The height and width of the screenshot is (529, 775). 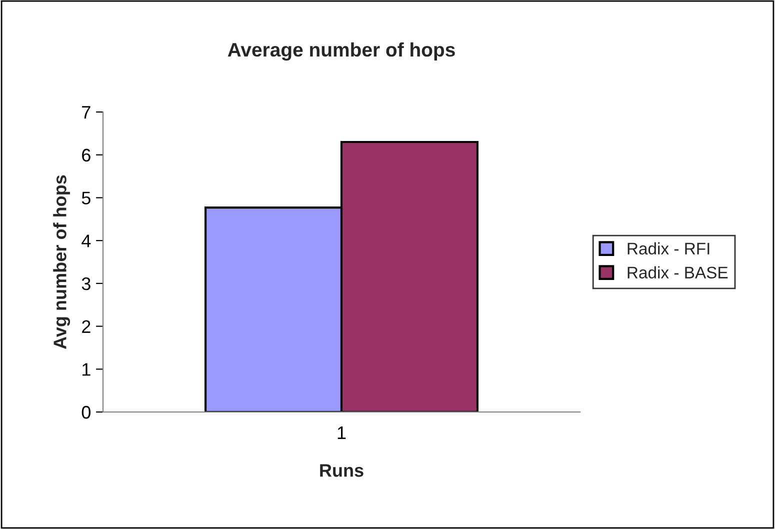 What do you see at coordinates (341, 51) in the screenshot?
I see `chart-title: Average number of hops` at bounding box center [341, 51].